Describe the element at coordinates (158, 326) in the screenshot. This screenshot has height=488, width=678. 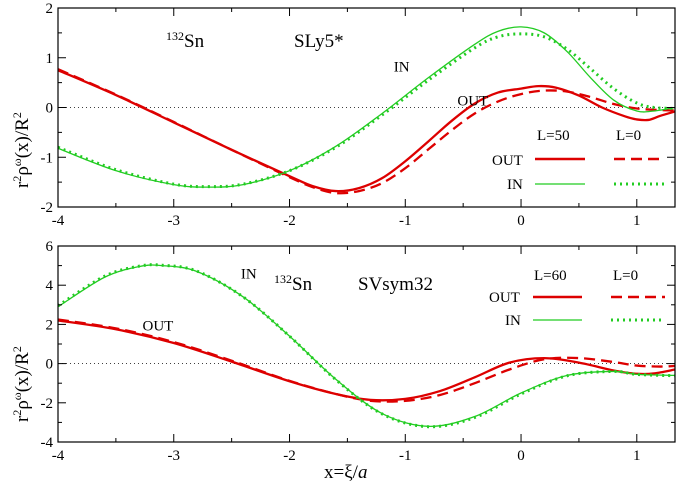
I see `annotation-out-bottom: OUT` at that location.